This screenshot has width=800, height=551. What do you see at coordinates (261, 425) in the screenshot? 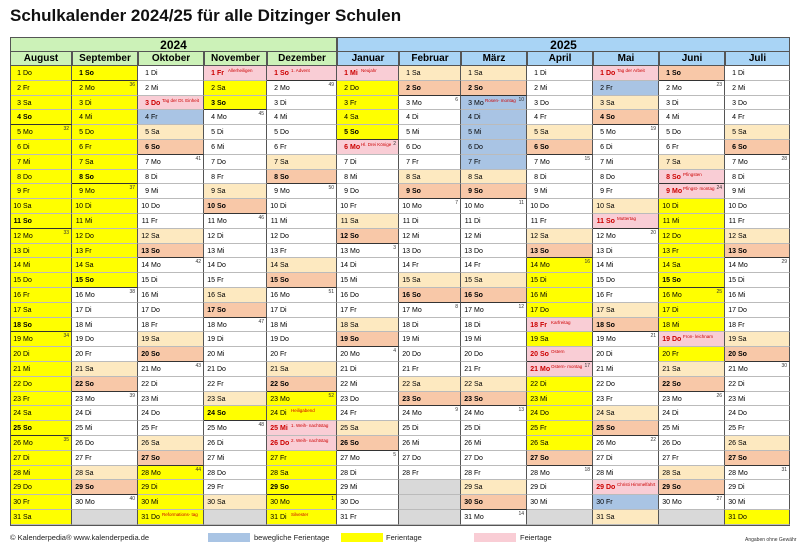
I see `week-number: 48` at bounding box center [261, 425].